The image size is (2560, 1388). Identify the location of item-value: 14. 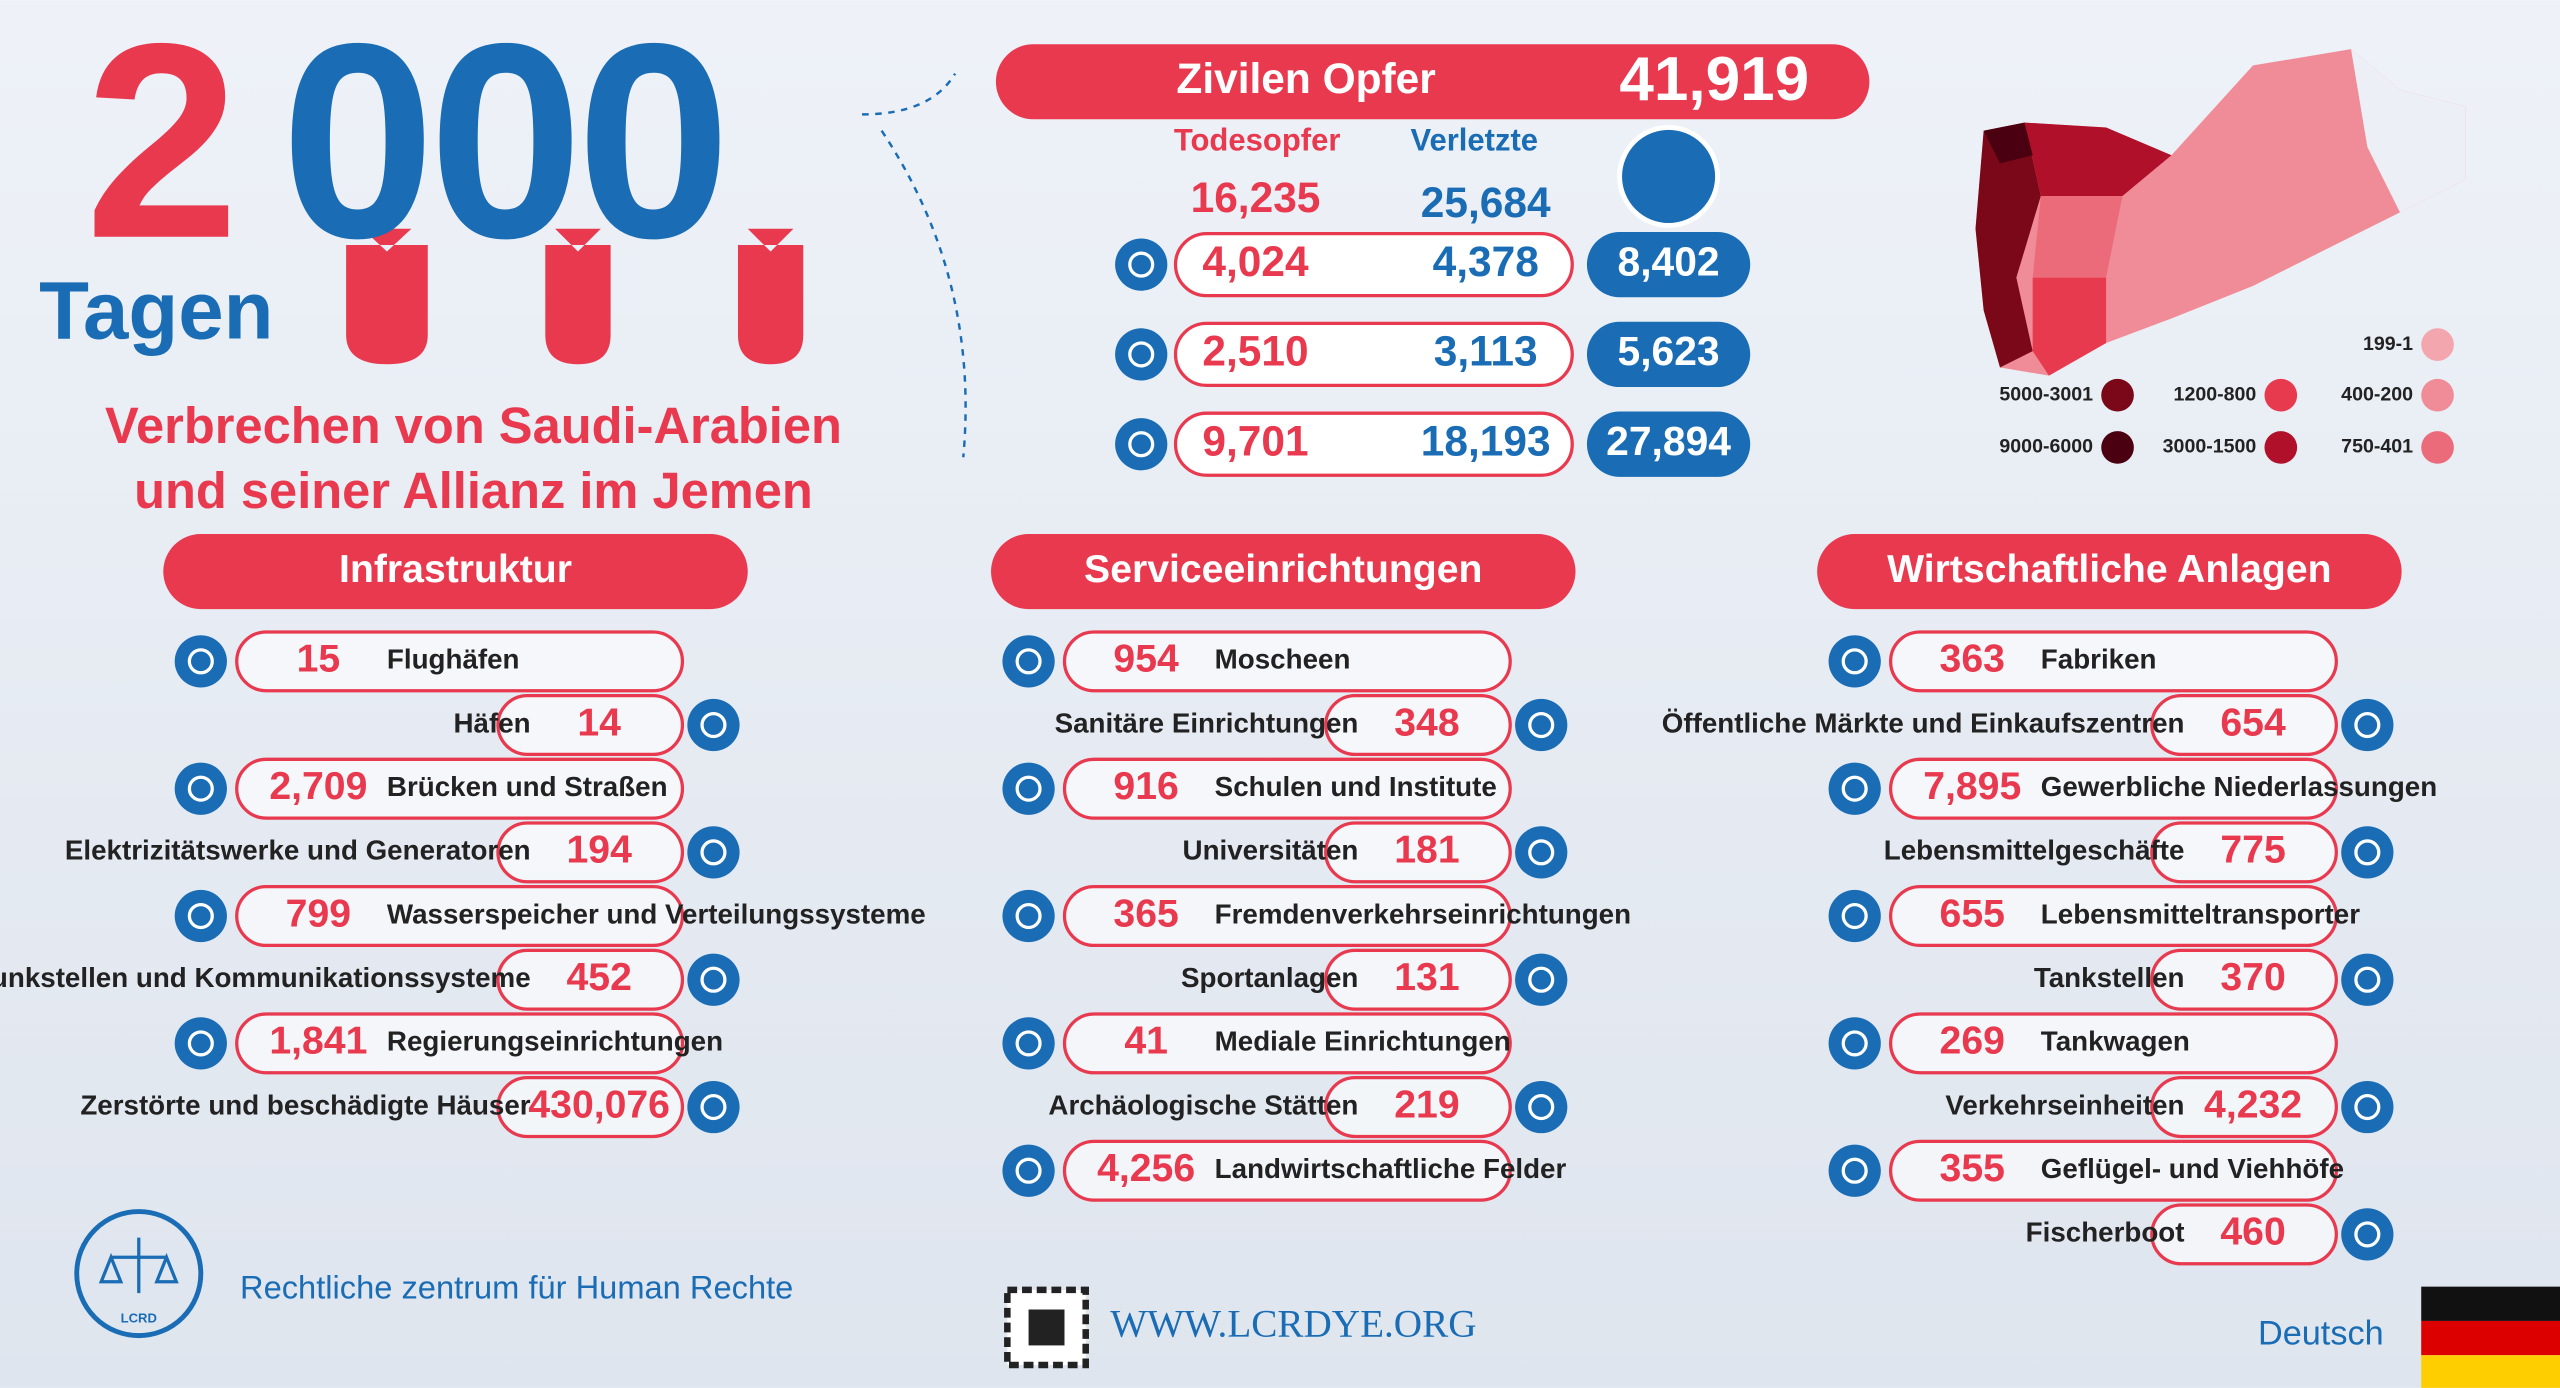
(599, 722).